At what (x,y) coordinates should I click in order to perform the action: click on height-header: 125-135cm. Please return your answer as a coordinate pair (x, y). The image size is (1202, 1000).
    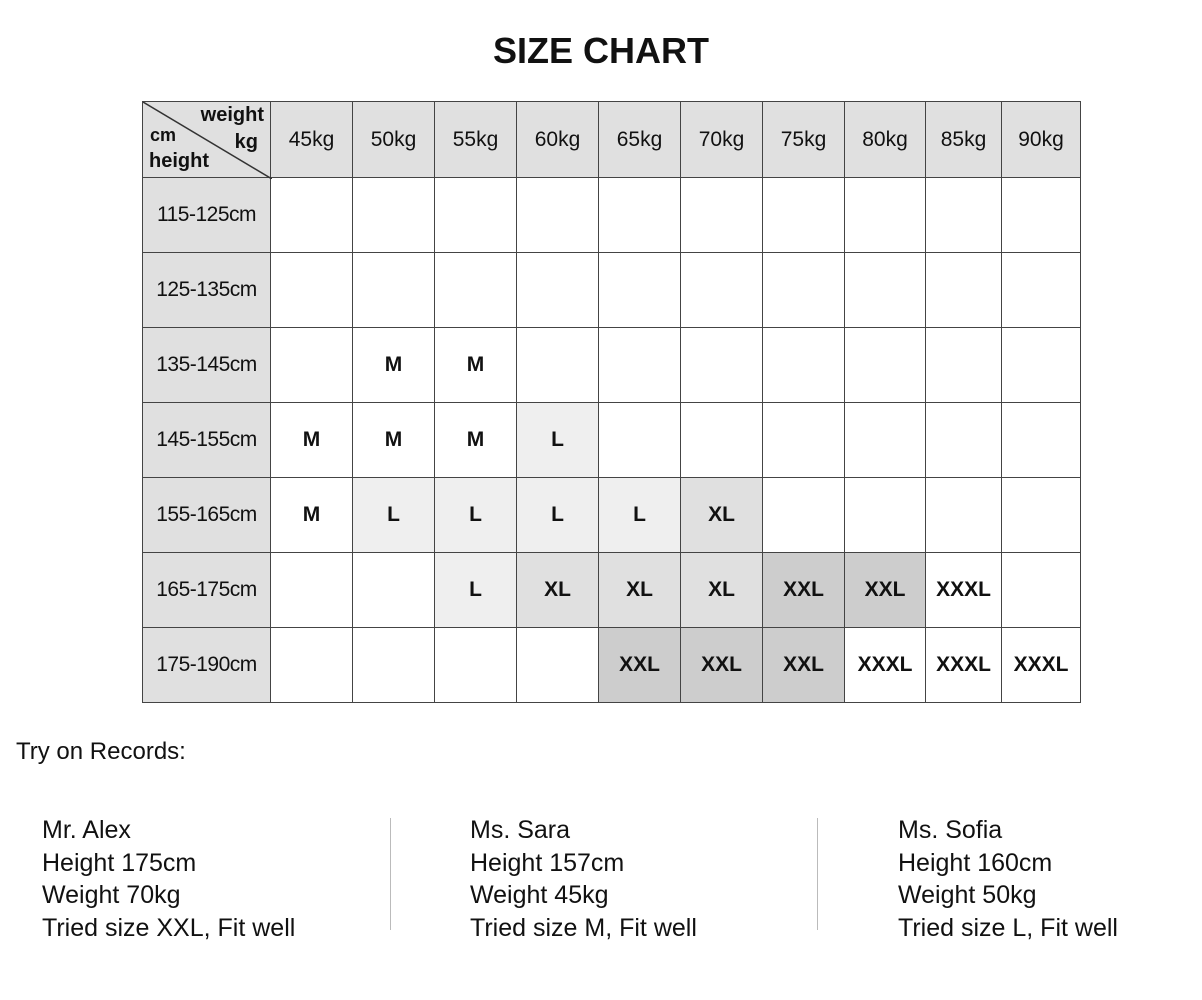
    Looking at the image, I should click on (206, 290).